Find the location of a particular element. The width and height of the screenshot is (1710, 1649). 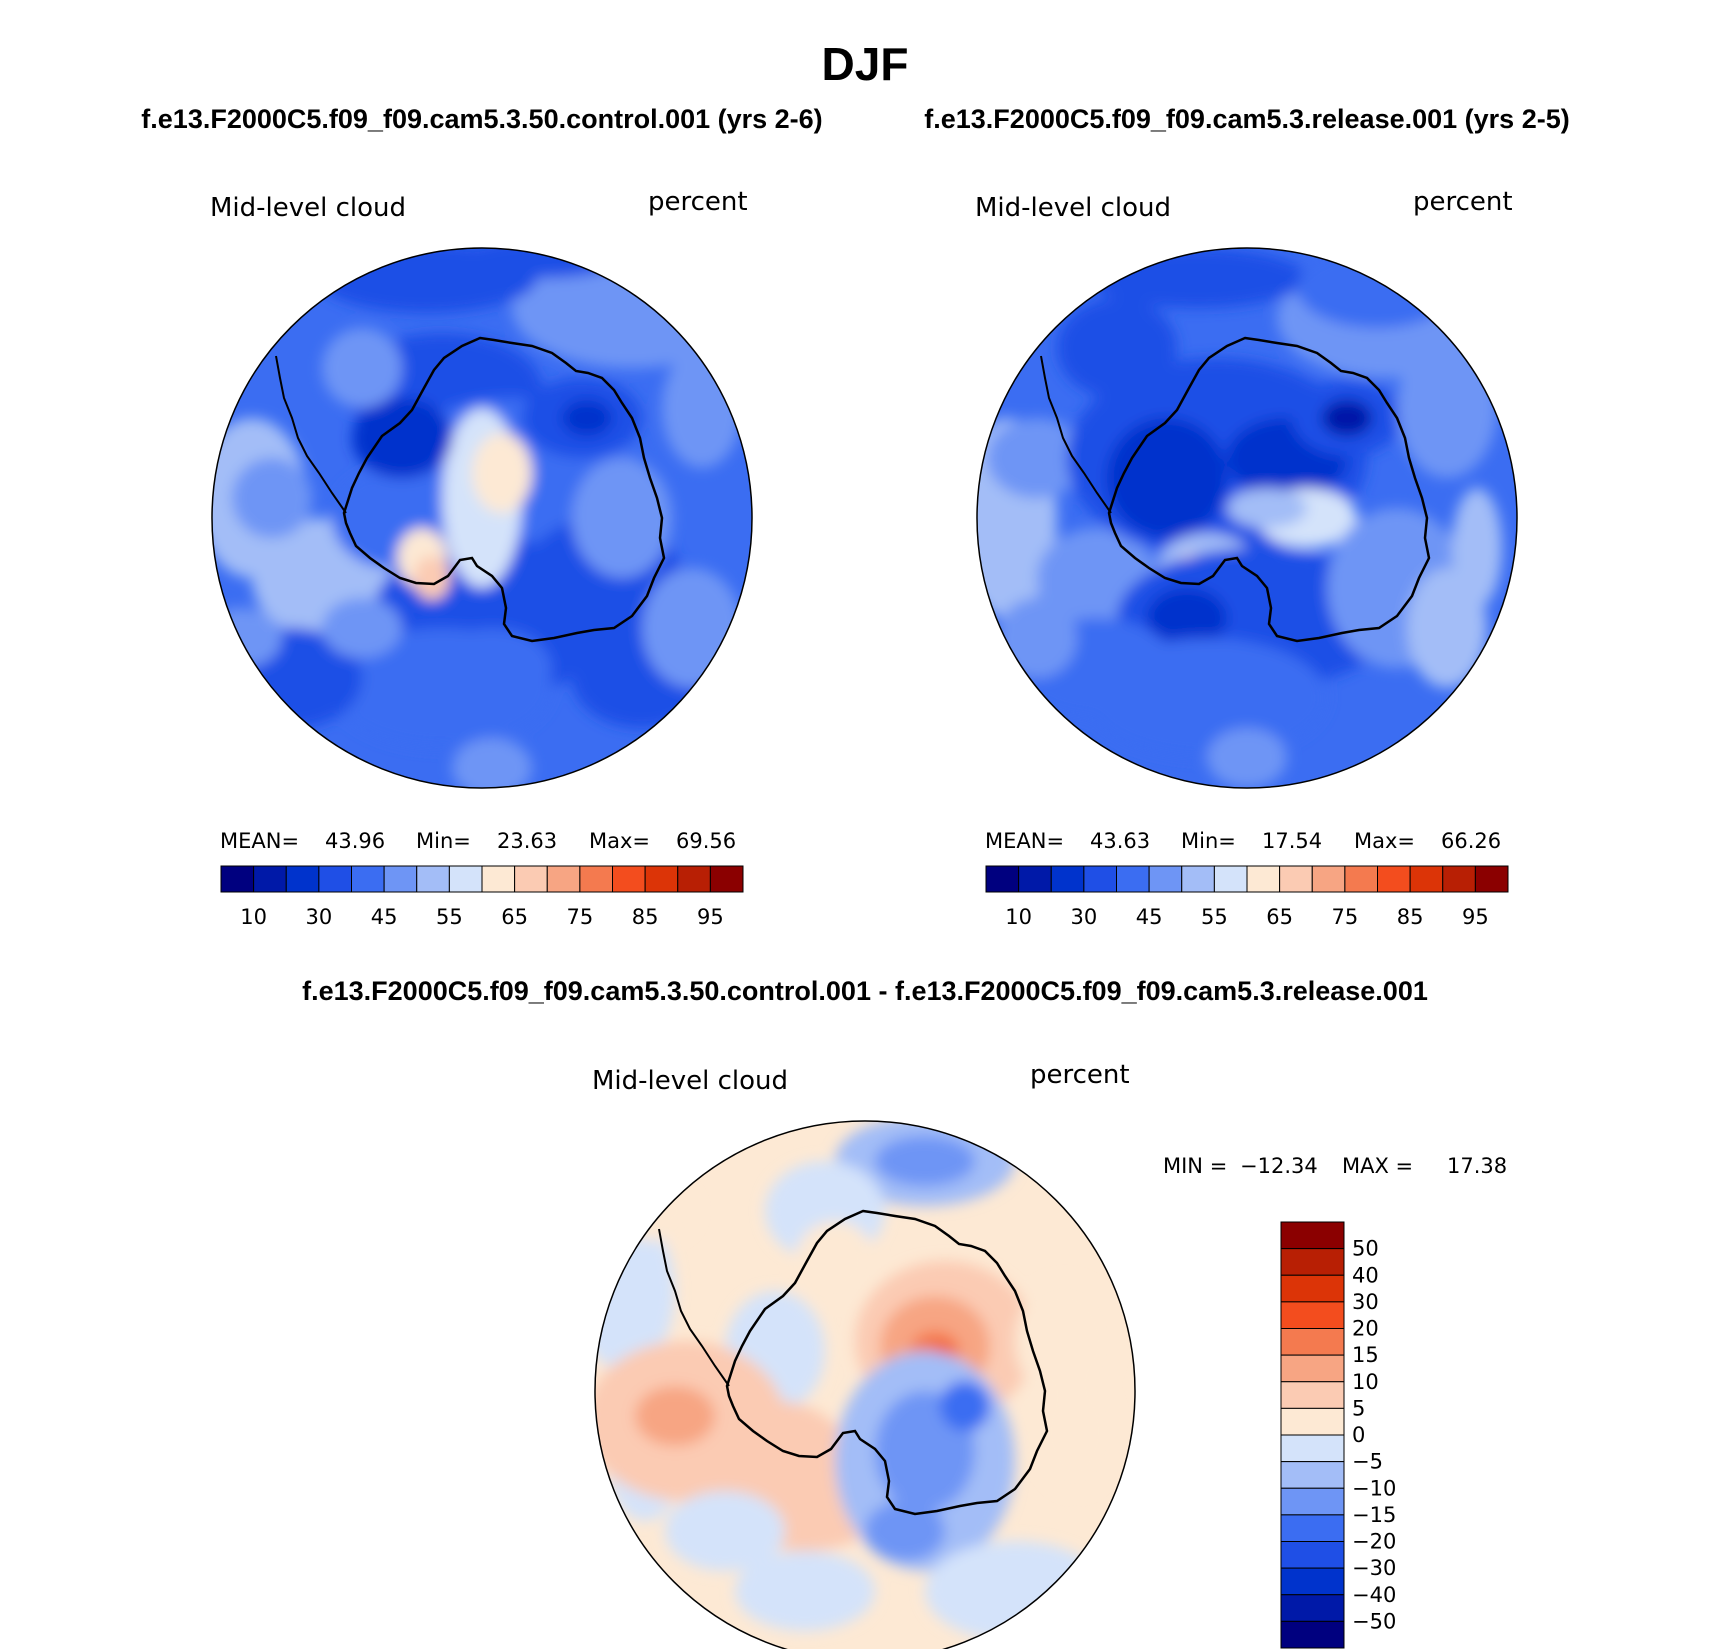

colorbar-tick-label: 10 is located at coordinates (1365, 1382).